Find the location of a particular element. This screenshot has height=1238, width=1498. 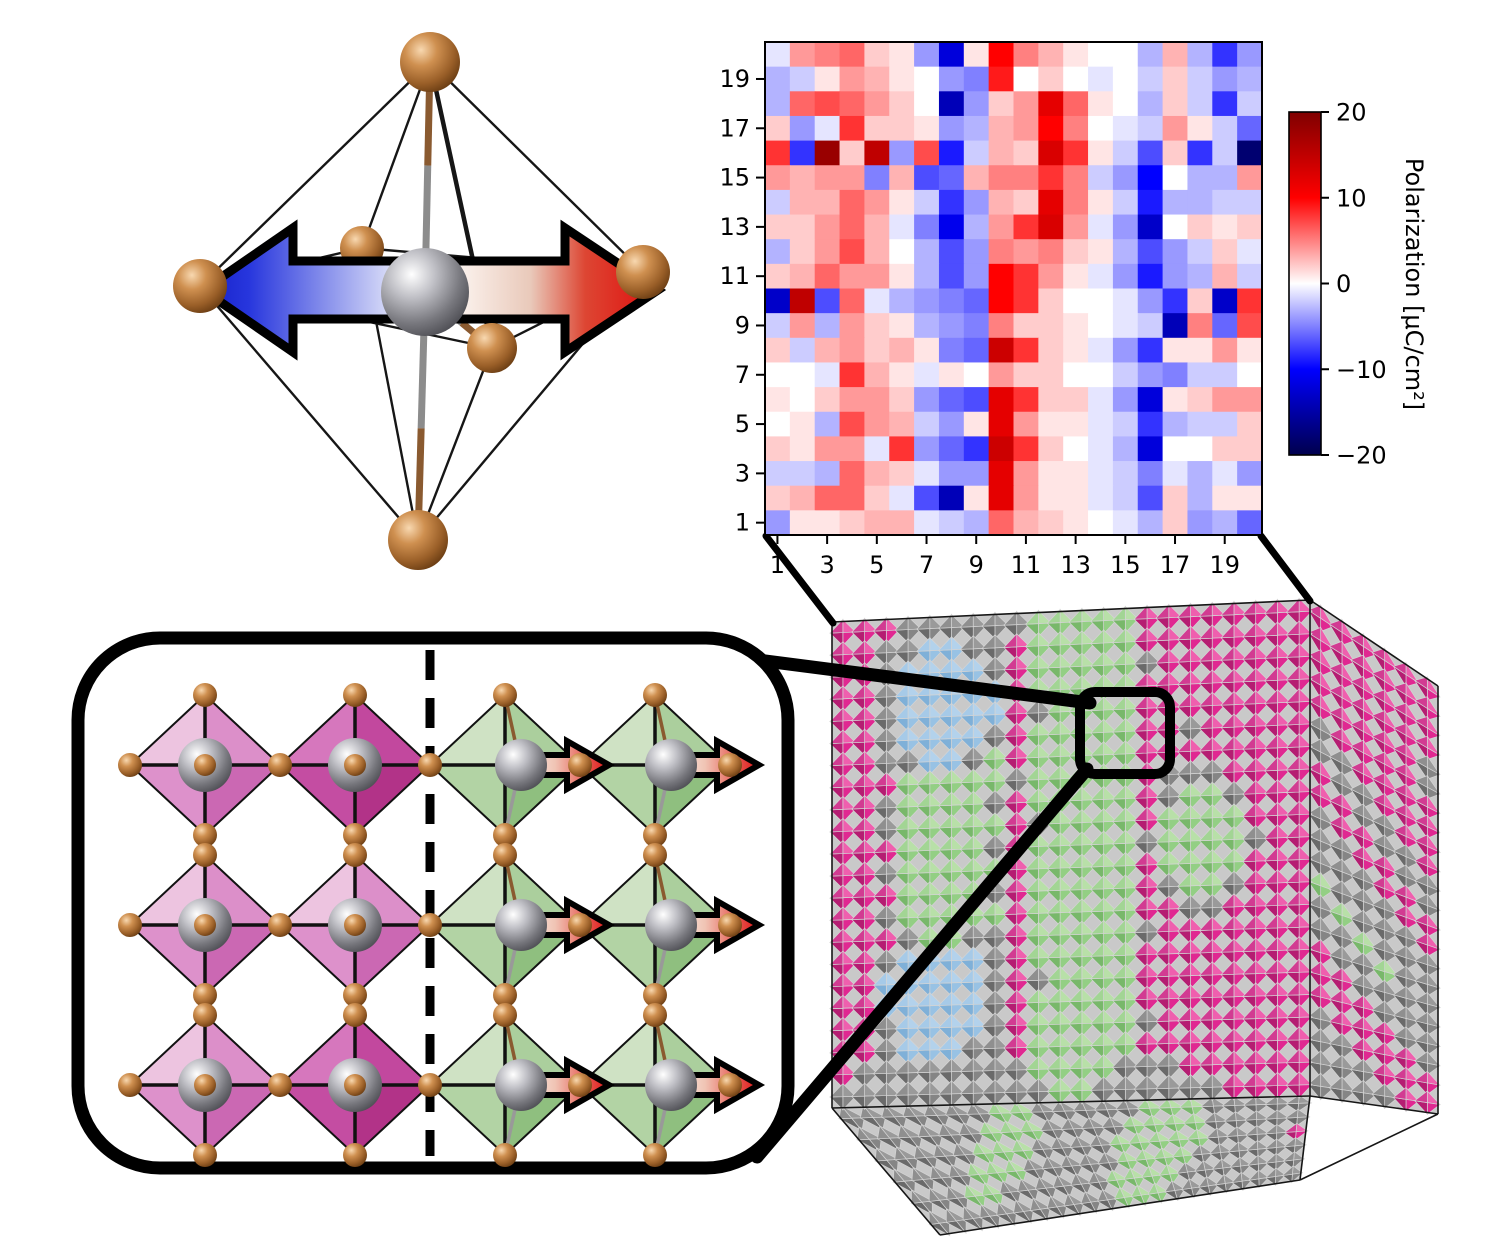

displacement-arrows is located at coordinates (637, 925).